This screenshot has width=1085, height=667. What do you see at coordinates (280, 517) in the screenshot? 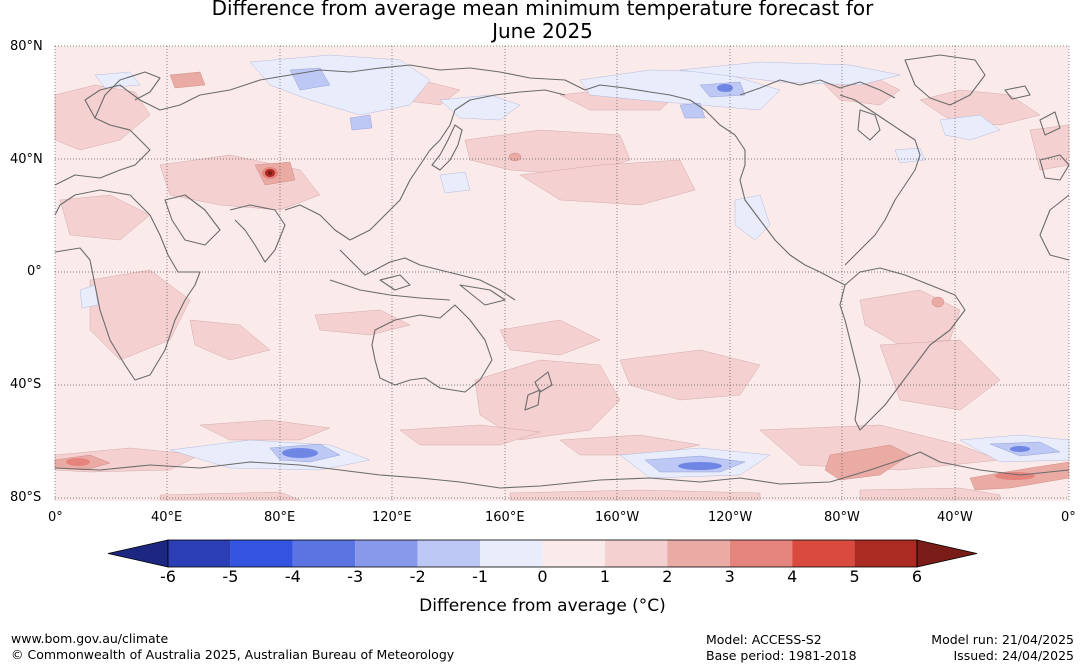
I see `lon-label-80e: 80°E` at bounding box center [280, 517].